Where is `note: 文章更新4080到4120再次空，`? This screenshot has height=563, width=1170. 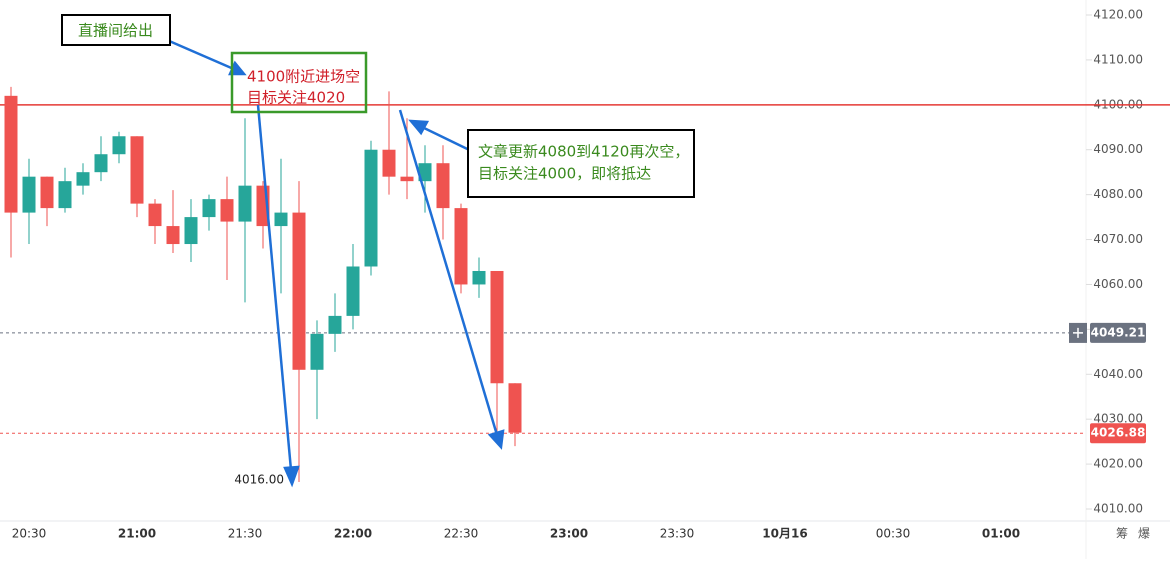 note: 文章更新4080到4120再次空， is located at coordinates (583, 152).